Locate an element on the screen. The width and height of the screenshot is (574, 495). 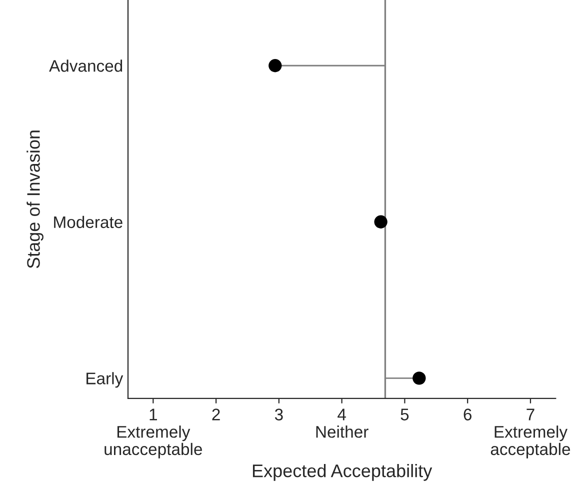
x-tick-label: 6 is located at coordinates (468, 414).